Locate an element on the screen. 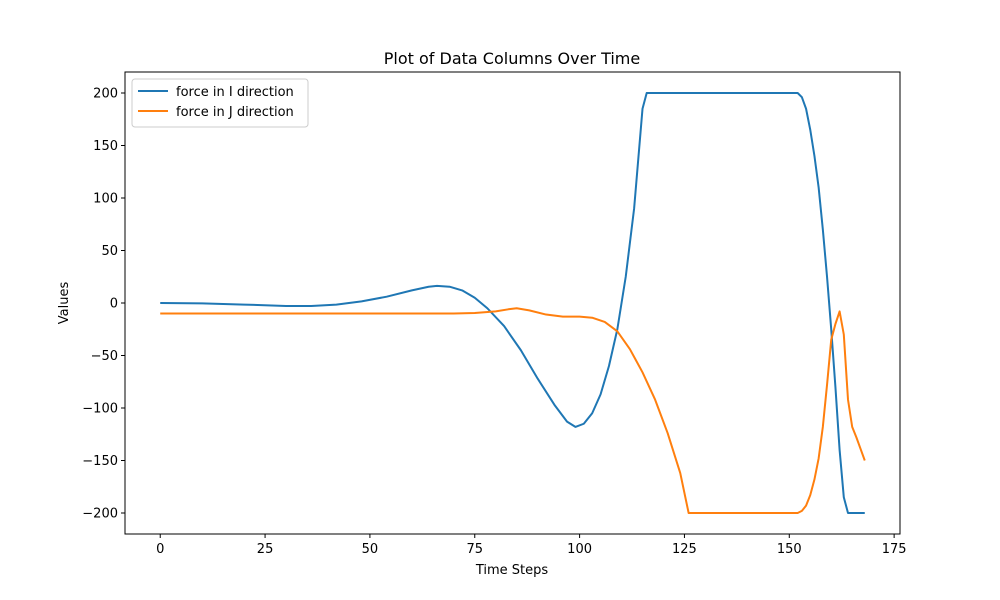 The width and height of the screenshot is (1000, 600). y-tick-label: −150 is located at coordinates (100, 461).